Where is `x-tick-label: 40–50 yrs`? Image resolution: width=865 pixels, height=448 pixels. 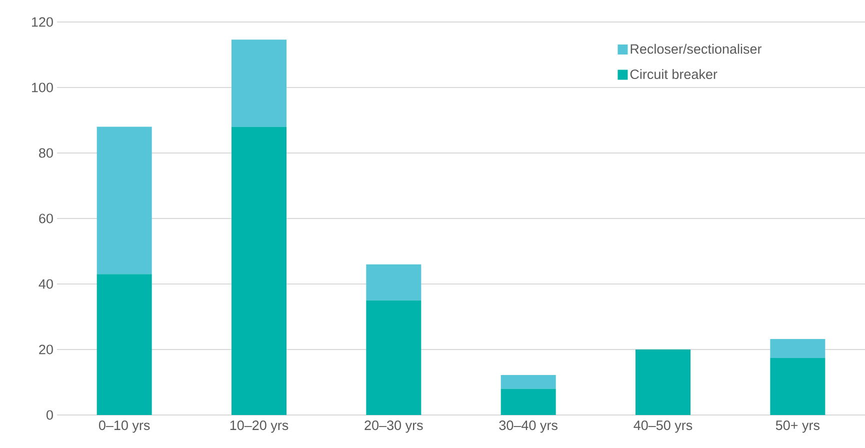
x-tick-label: 40–50 yrs is located at coordinates (663, 426).